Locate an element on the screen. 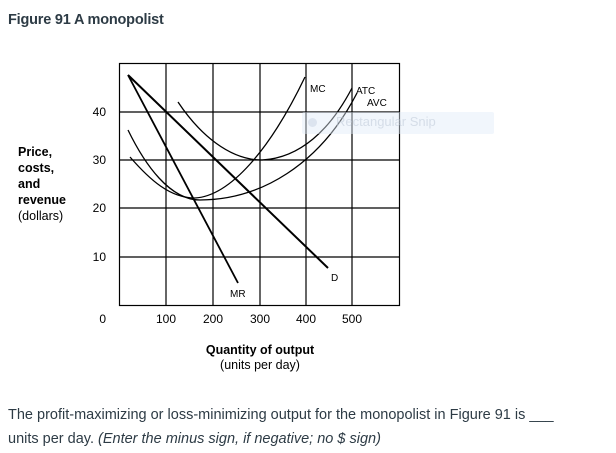  x-axis-label: Quantity of output (units per day) is located at coordinates (260, 358).